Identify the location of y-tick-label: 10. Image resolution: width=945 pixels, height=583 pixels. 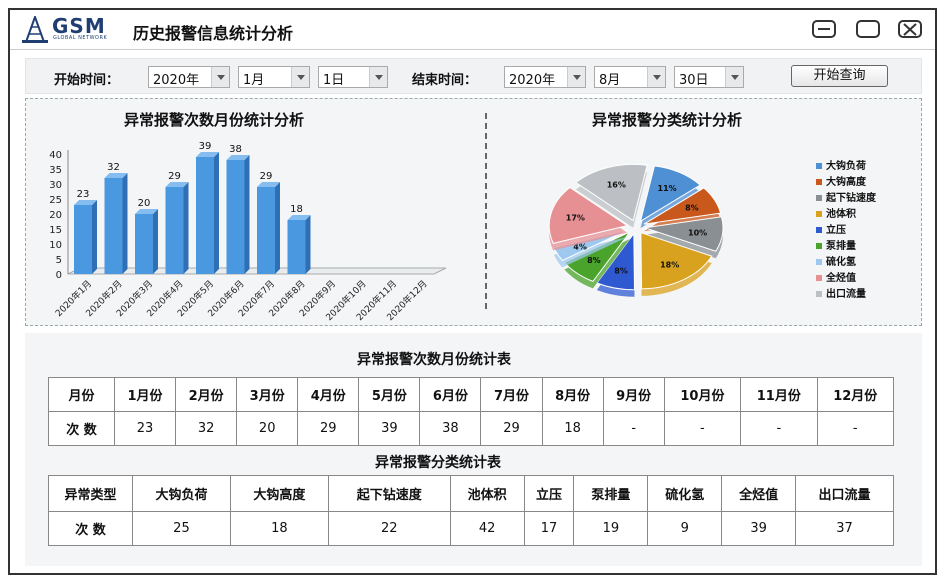
(55, 245).